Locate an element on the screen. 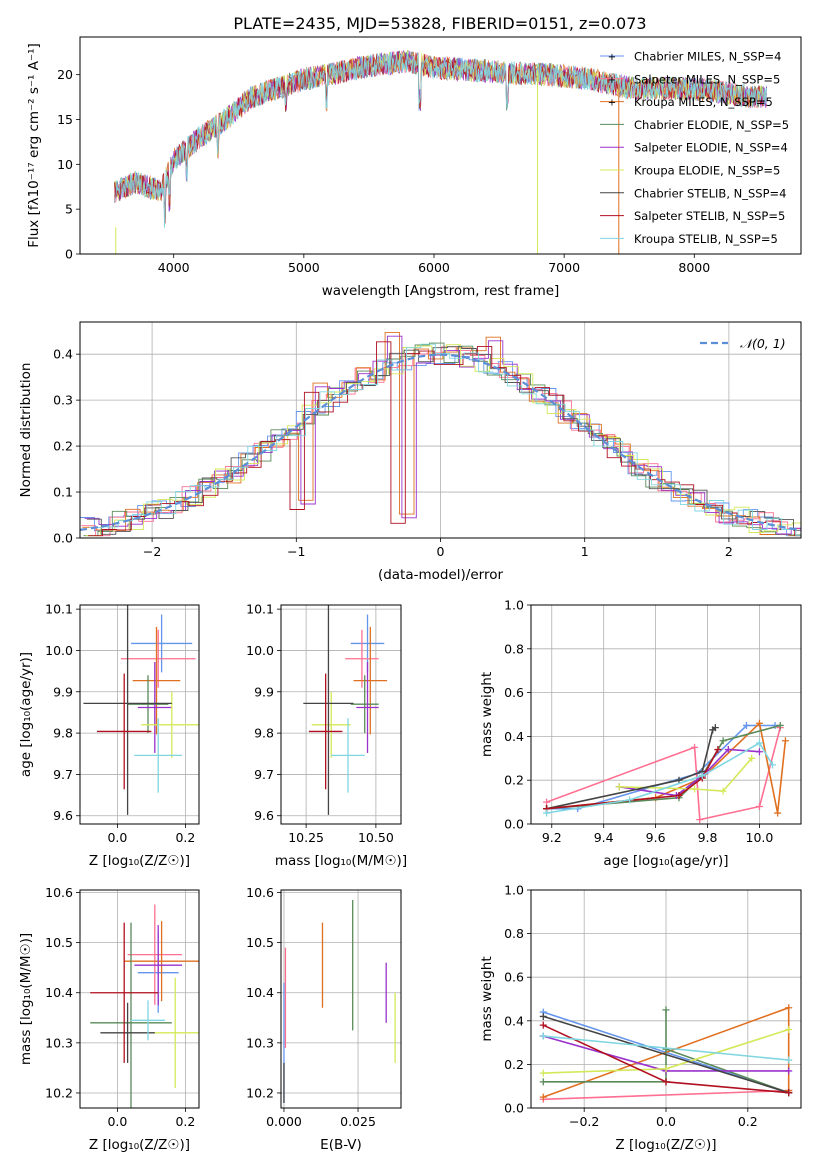  mass_vs_ebv-frame is located at coordinates (341, 999).